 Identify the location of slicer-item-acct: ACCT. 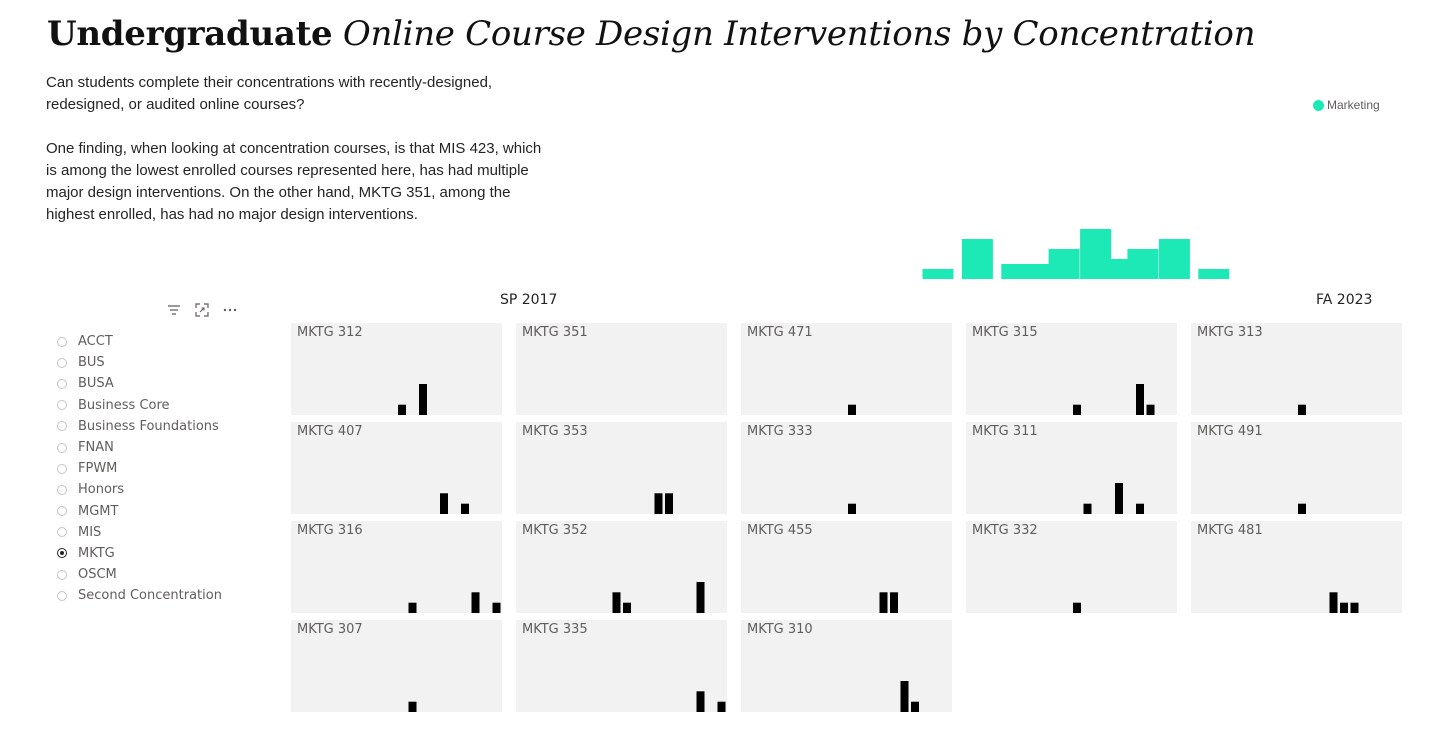
(139, 341).